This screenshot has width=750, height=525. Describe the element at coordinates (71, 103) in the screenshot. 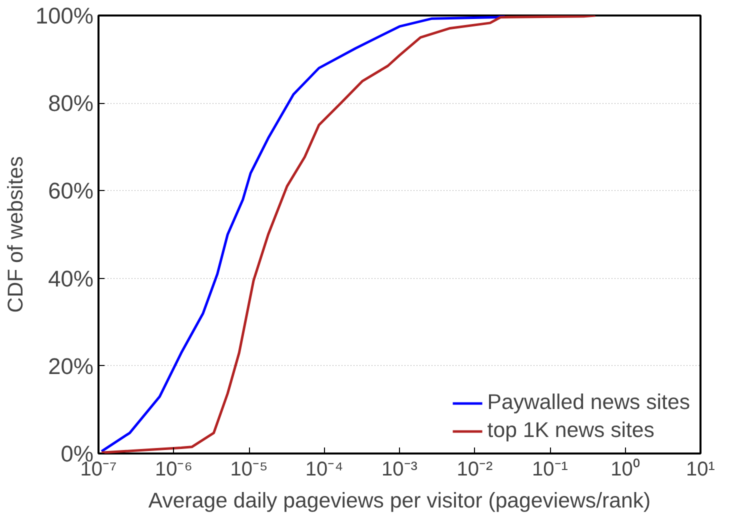

I see `y-tick-label: 80%` at that location.